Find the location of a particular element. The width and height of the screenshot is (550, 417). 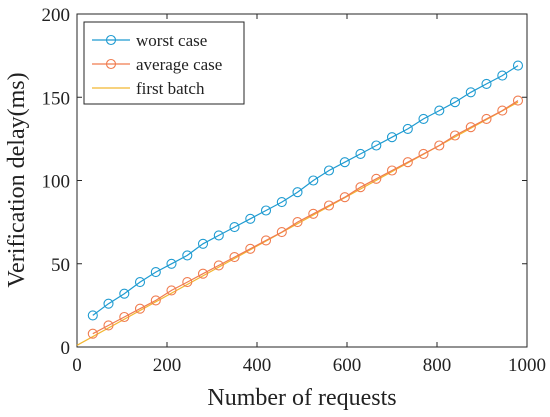

x-tick-label: 800 is located at coordinates (437, 365).